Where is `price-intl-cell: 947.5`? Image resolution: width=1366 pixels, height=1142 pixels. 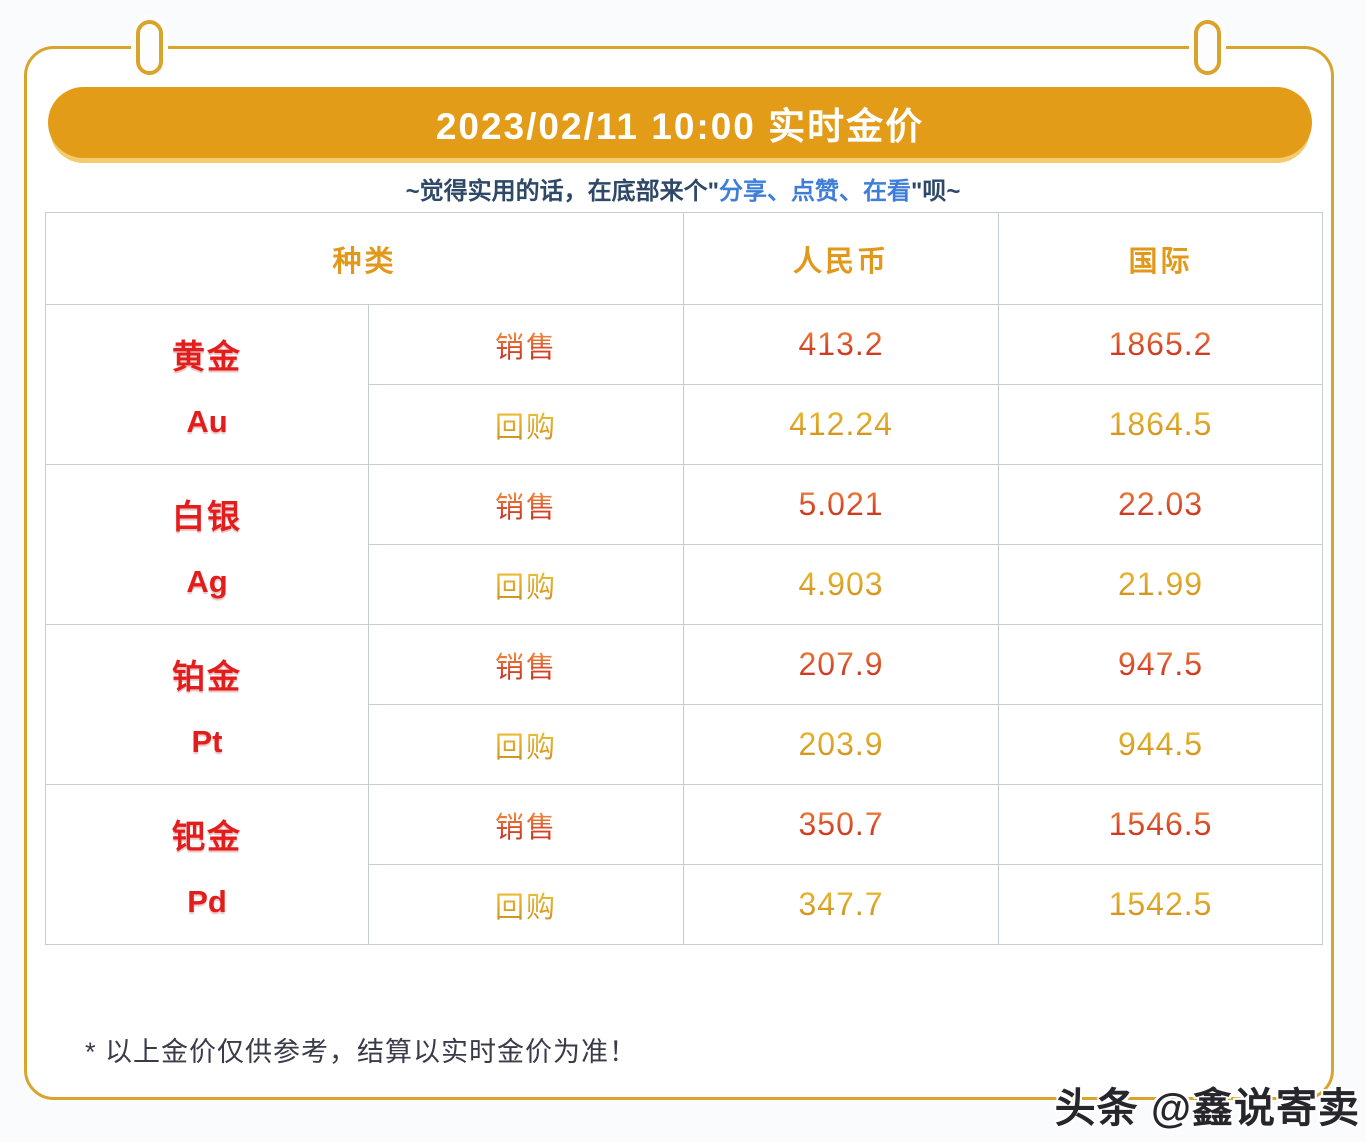
price-intl-cell: 947.5 is located at coordinates (1161, 664).